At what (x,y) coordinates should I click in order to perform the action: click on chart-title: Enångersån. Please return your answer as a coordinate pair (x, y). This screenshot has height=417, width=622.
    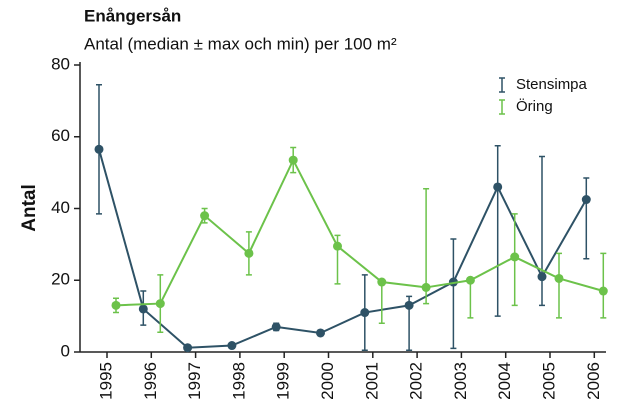
    Looking at the image, I should click on (132, 15).